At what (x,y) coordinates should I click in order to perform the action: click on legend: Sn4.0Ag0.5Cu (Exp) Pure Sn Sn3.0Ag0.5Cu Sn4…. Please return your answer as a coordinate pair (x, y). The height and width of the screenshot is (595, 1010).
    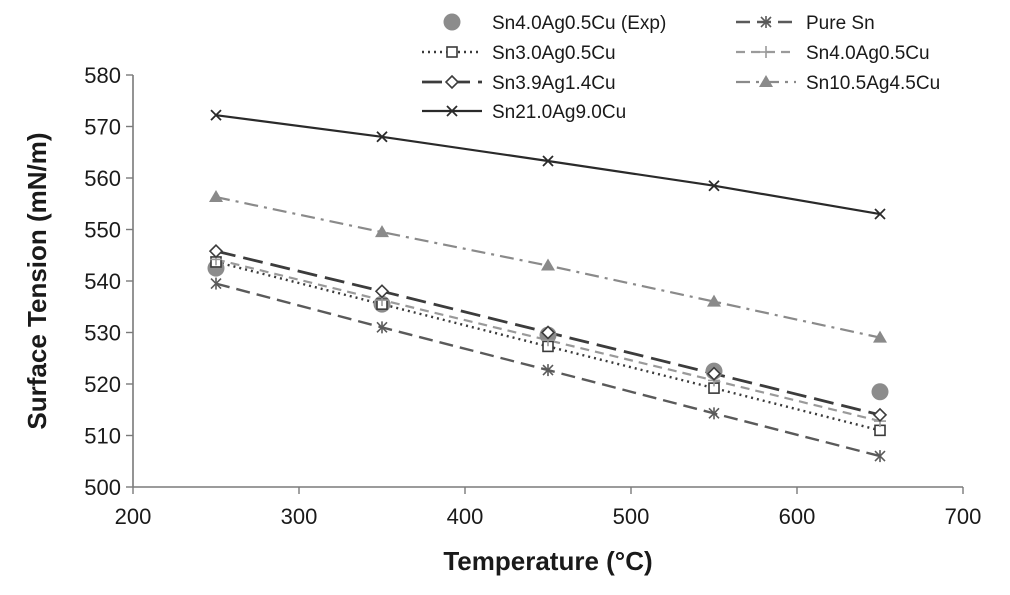
    Looking at the image, I should click on (681, 68).